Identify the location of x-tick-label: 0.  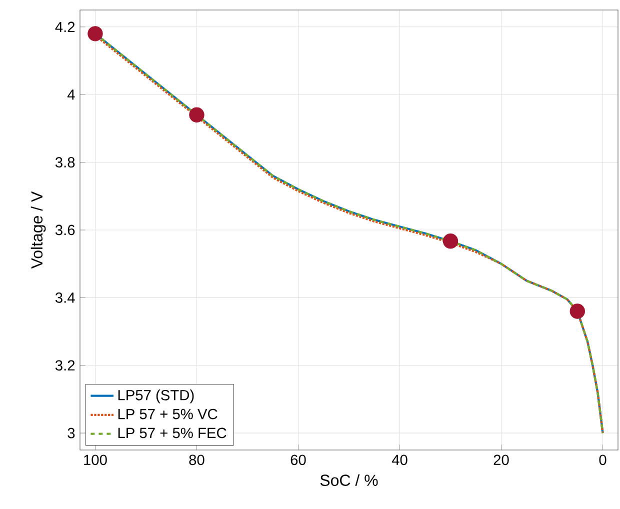
(602, 460).